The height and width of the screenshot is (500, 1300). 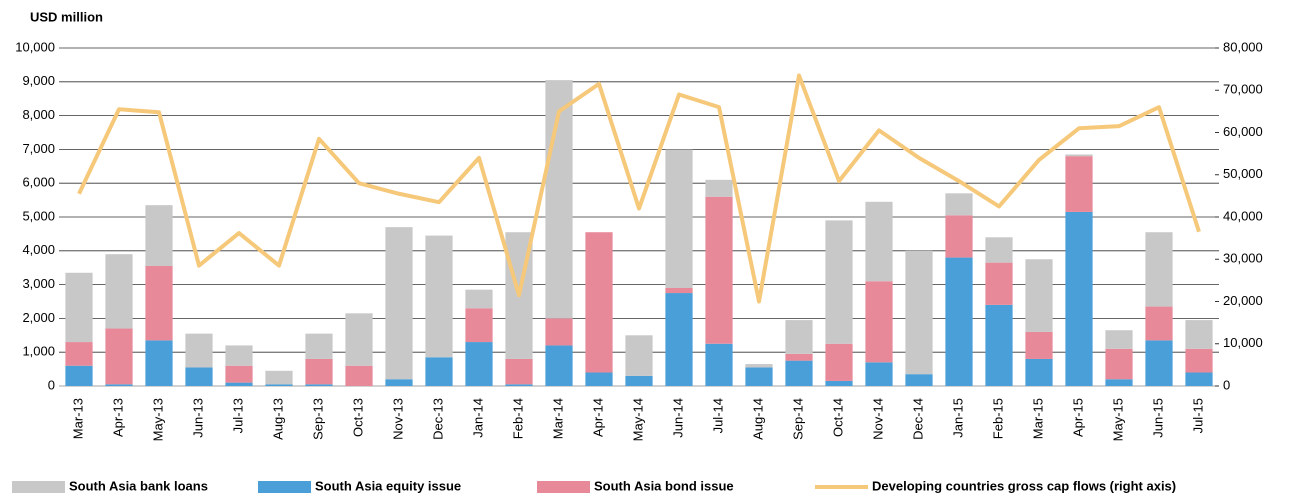 What do you see at coordinates (397, 419) in the screenshot?
I see `x-tick-label: Nov-13` at bounding box center [397, 419].